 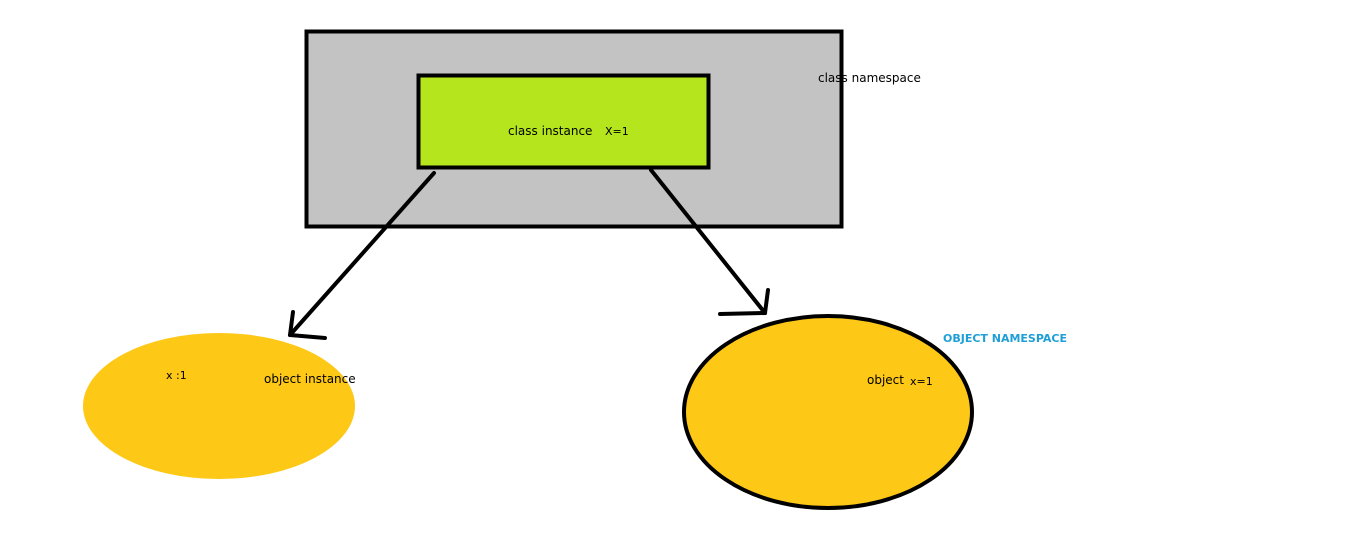 What do you see at coordinates (219, 406) in the screenshot?
I see `object-instance-ellipse` at bounding box center [219, 406].